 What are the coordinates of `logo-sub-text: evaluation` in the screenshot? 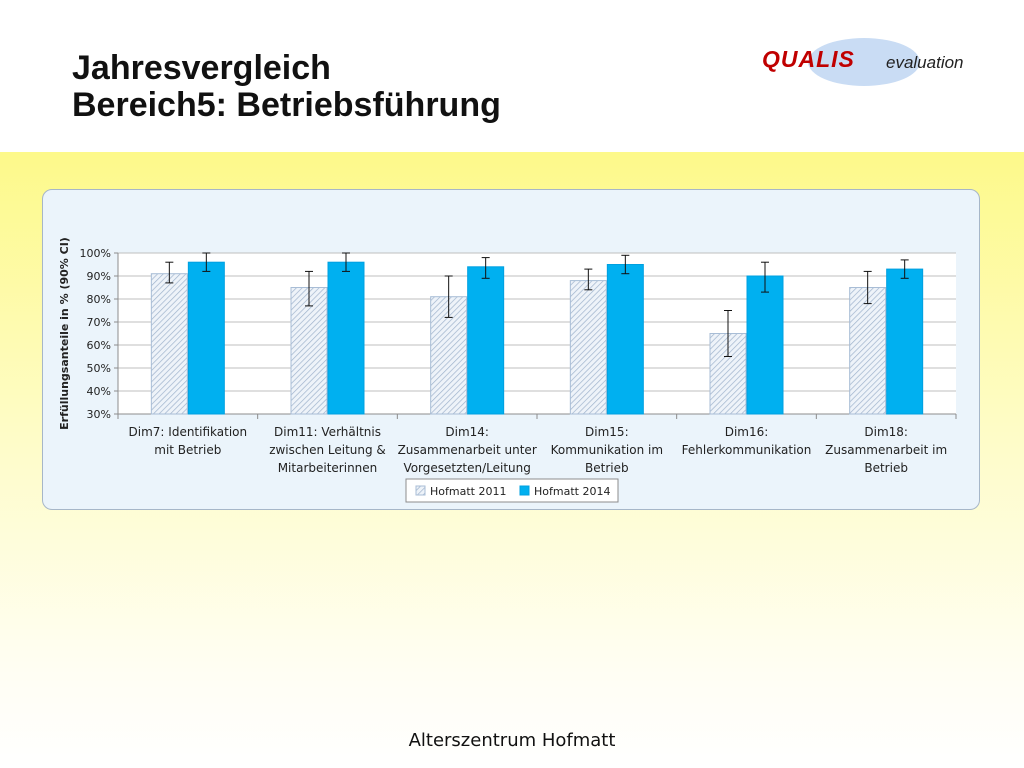 It's located at (925, 62).